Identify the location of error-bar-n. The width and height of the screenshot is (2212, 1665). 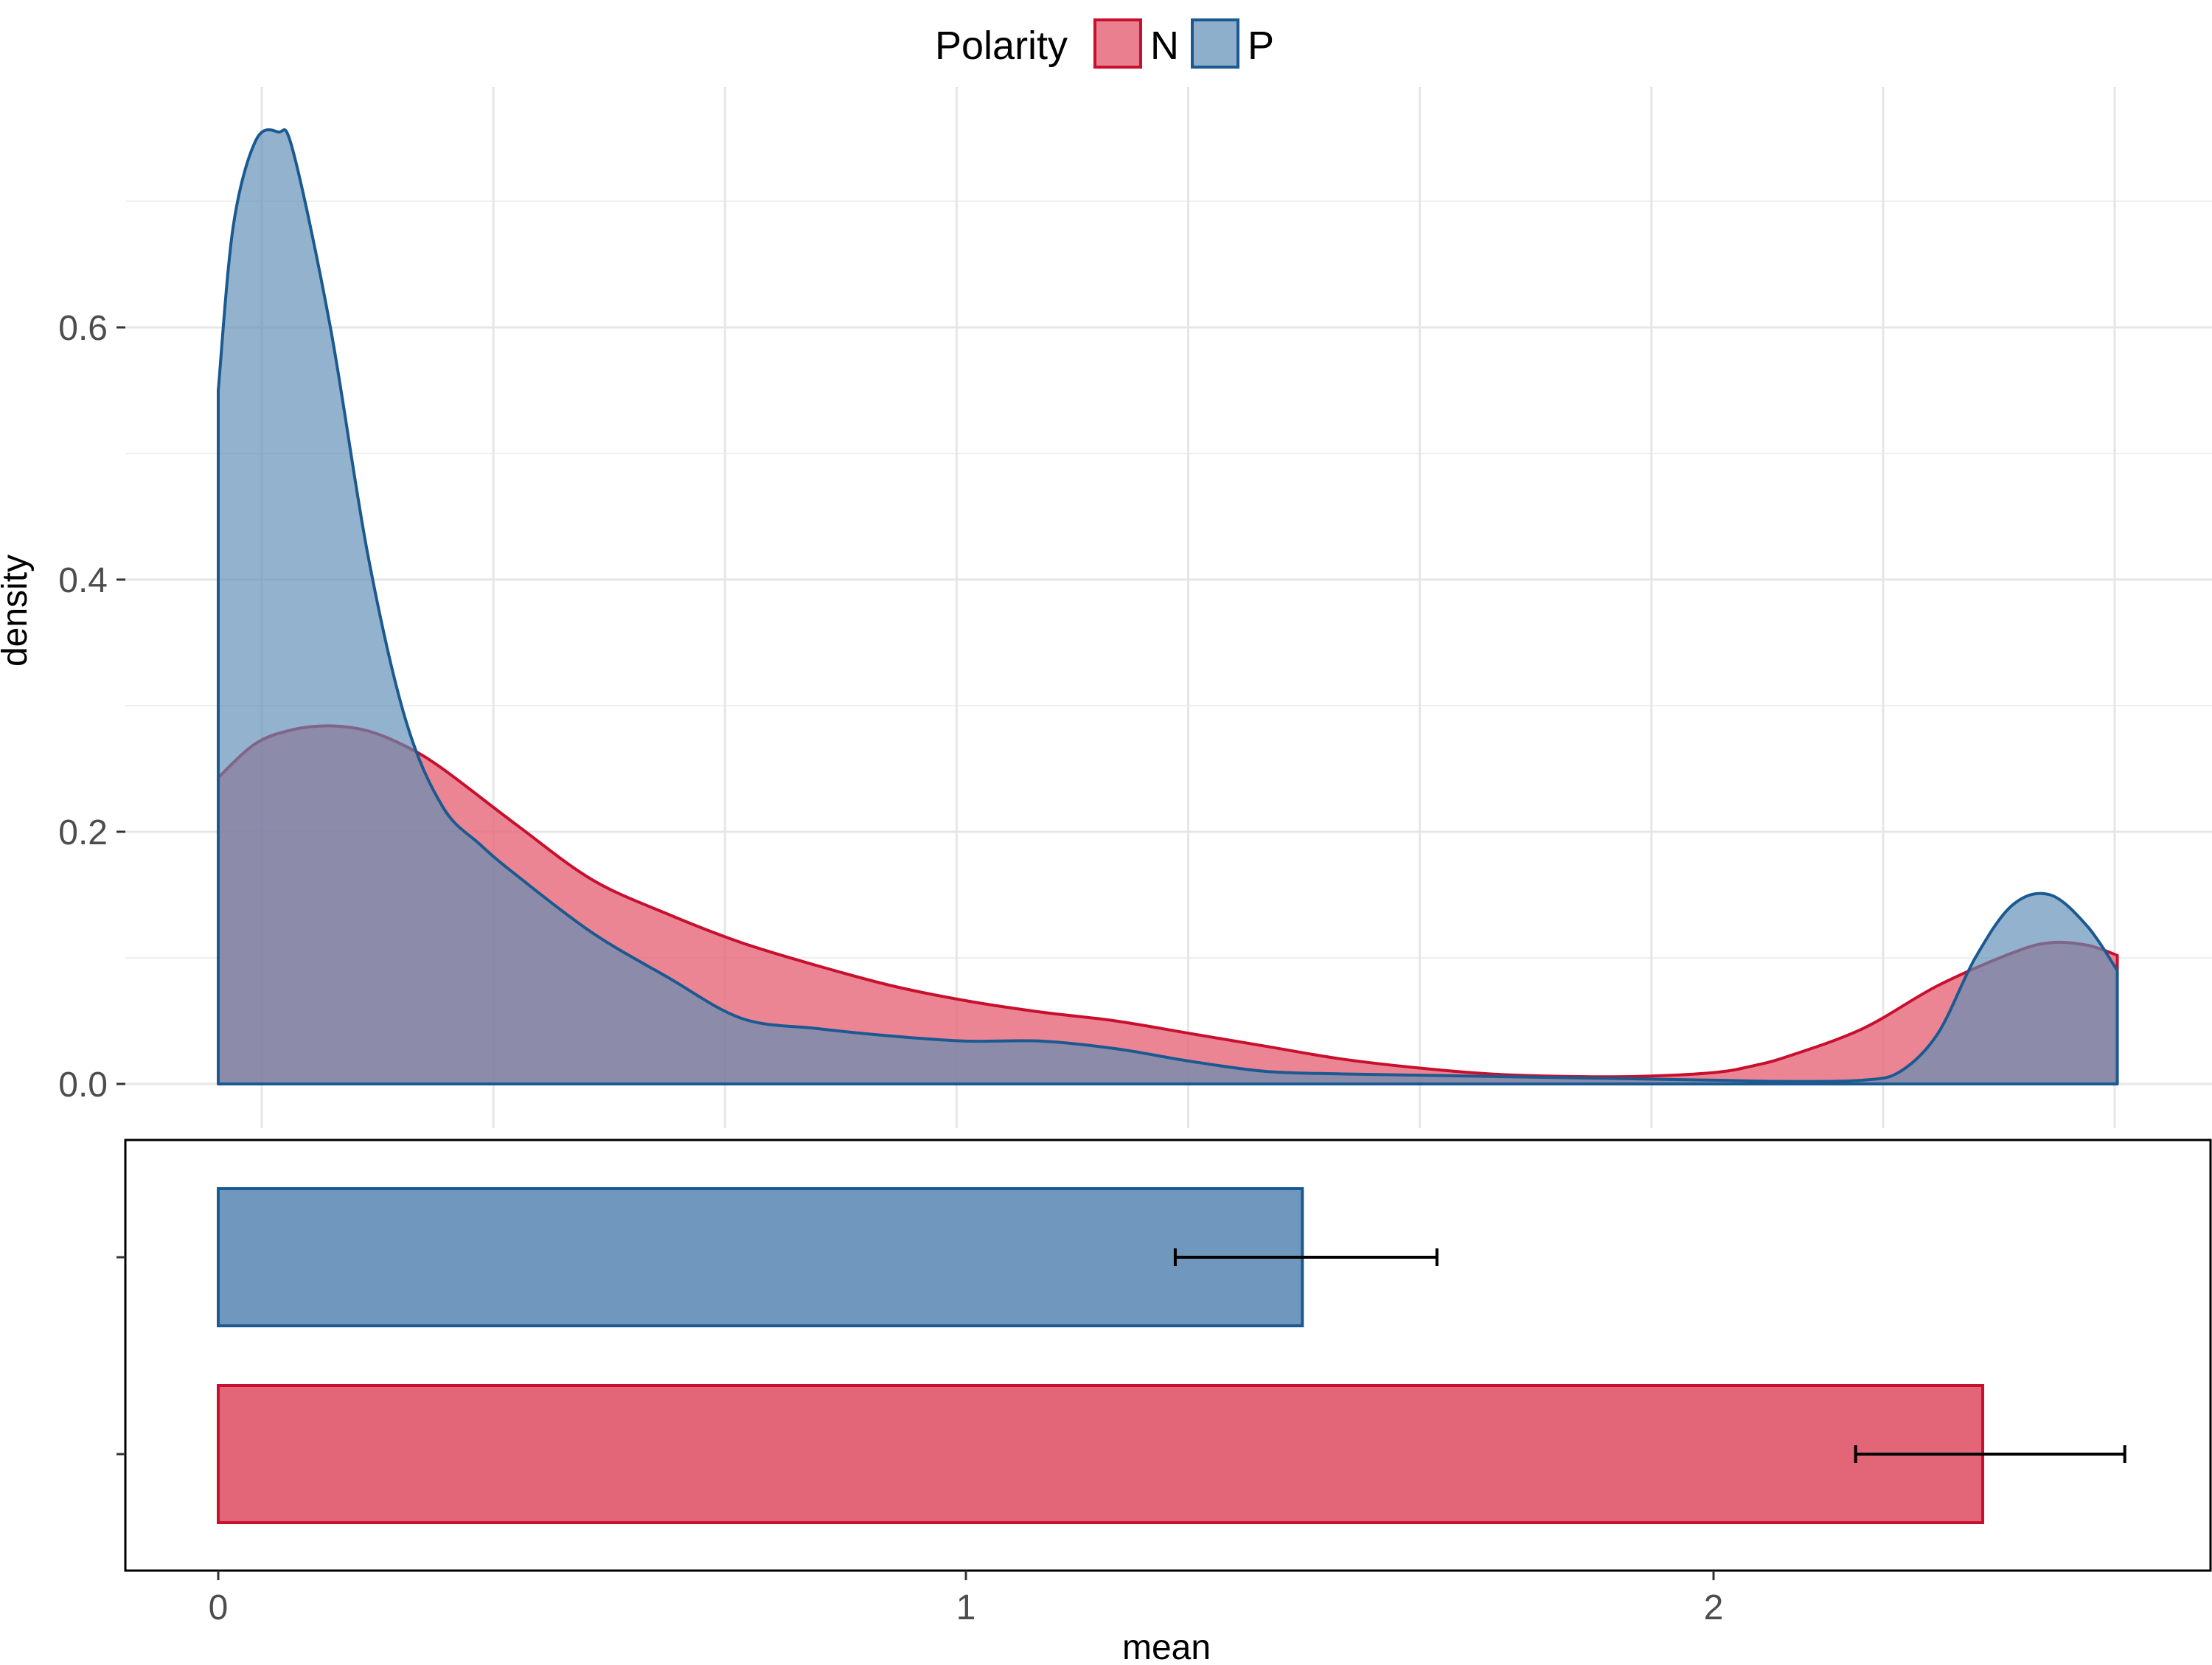
(1990, 1454).